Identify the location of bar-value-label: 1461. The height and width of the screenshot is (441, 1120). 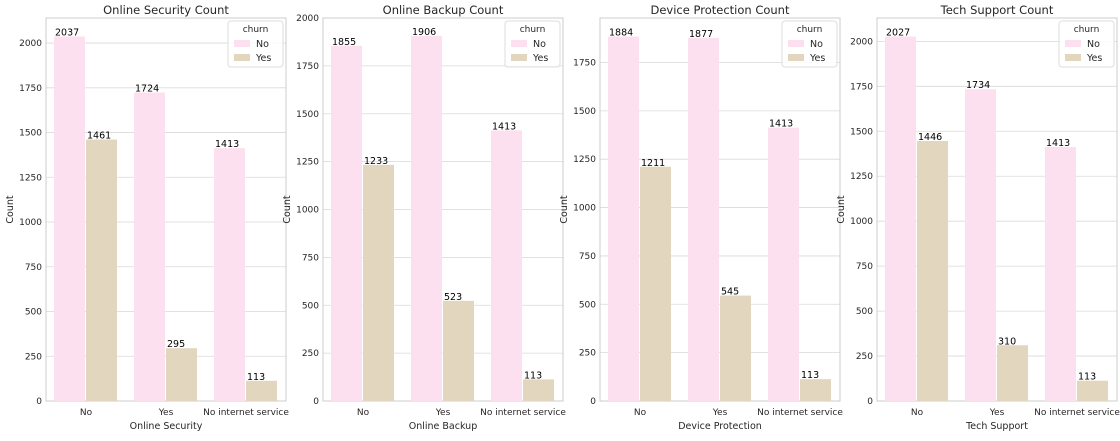
(99, 136).